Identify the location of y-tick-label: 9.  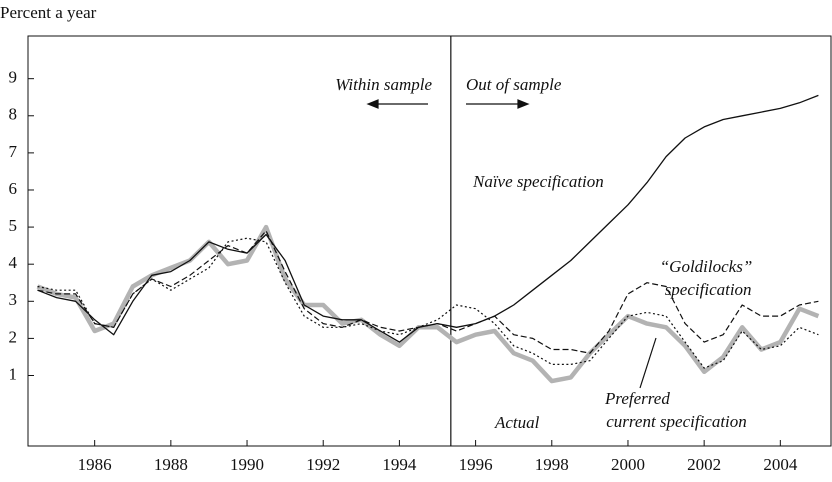
(13, 77).